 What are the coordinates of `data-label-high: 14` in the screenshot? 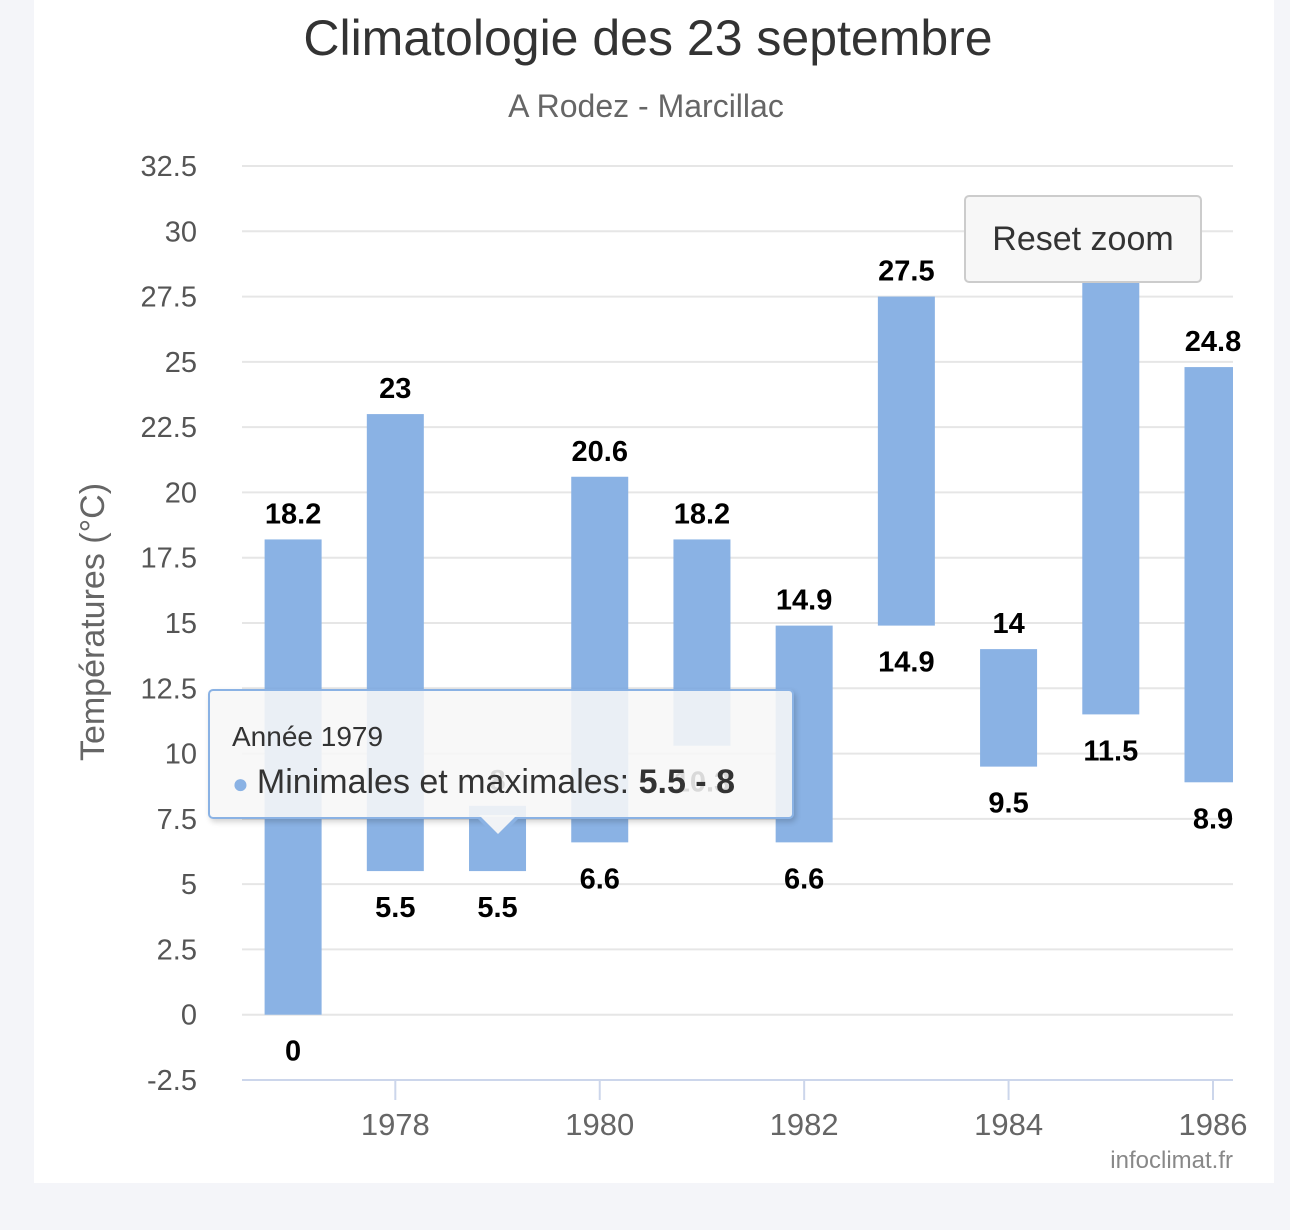 It's located at (1008, 624).